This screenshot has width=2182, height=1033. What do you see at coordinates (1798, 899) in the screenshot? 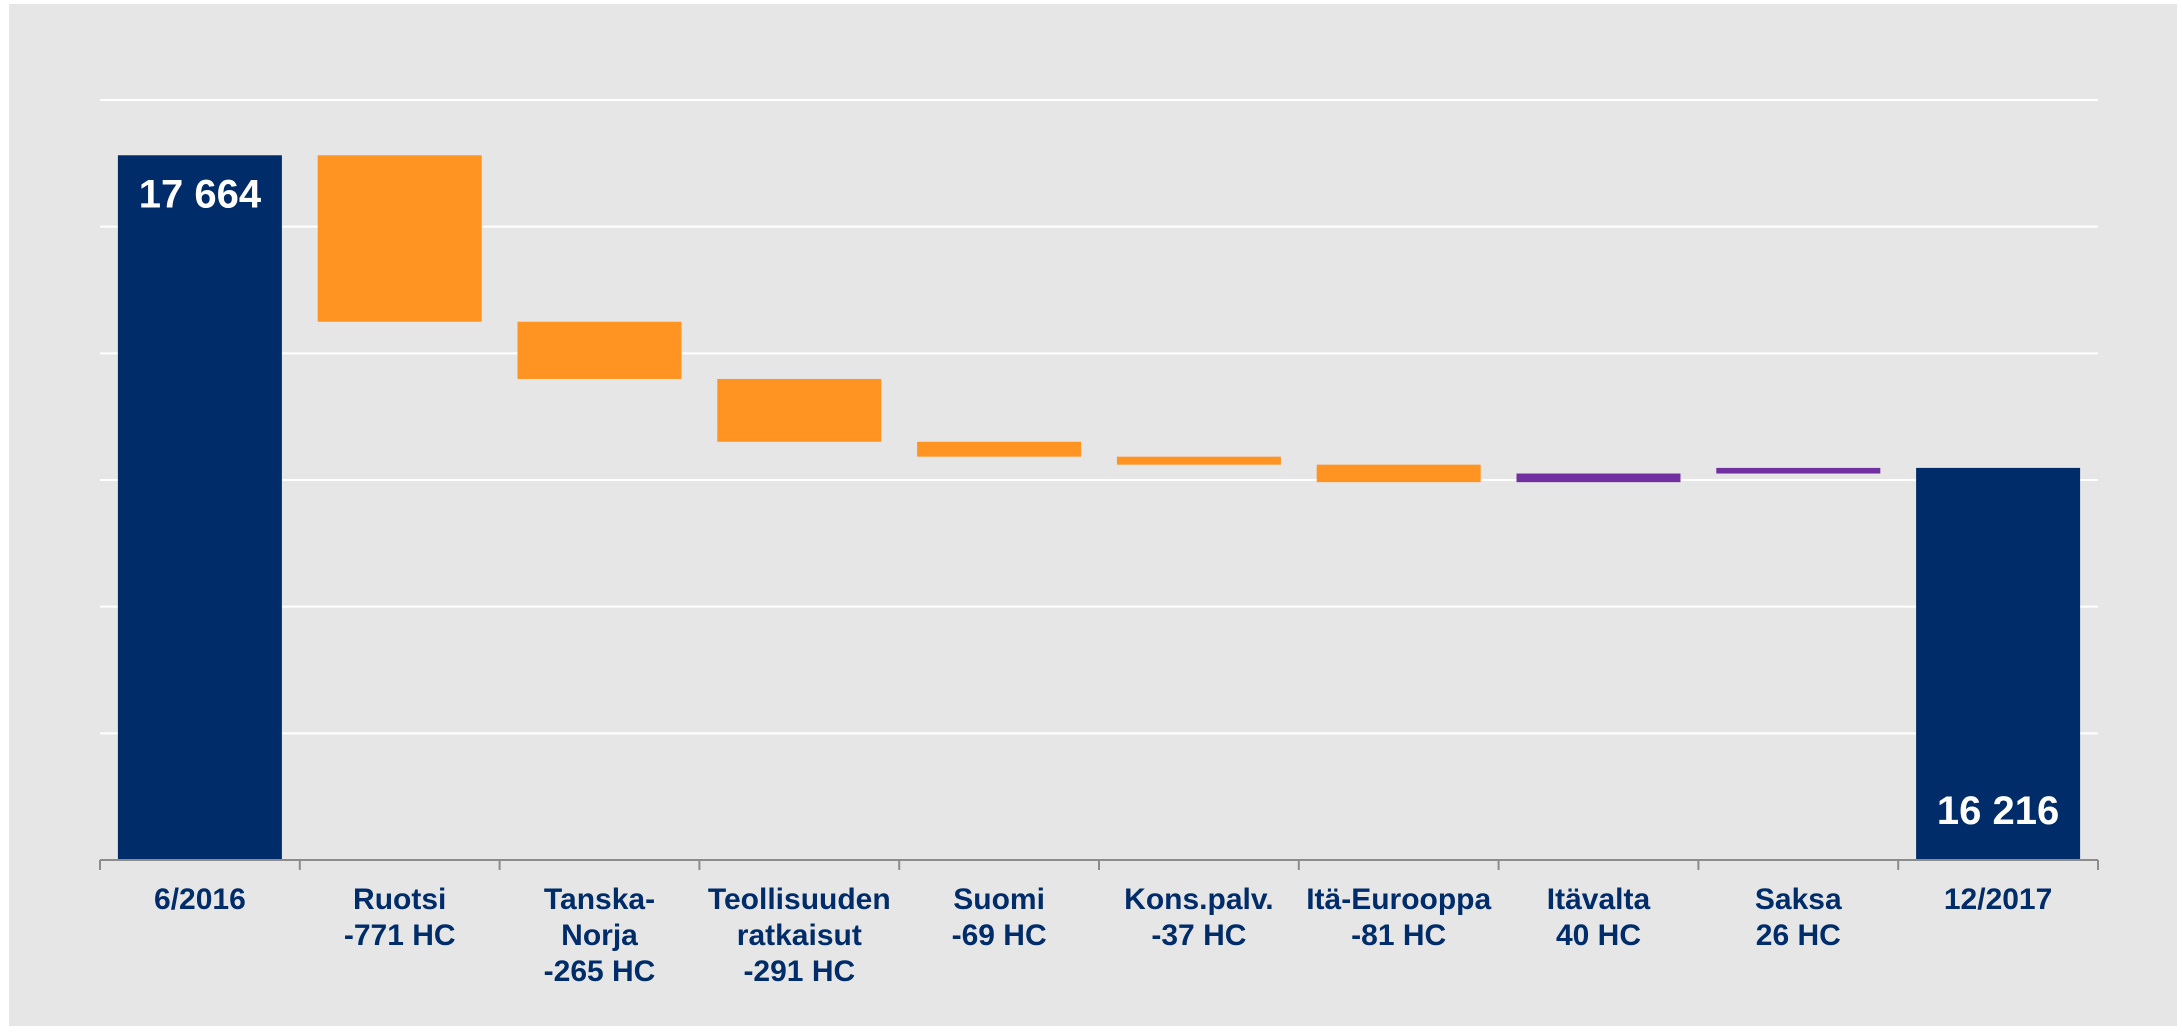
I see `x-tick-label-line: Saksa` at bounding box center [1798, 899].